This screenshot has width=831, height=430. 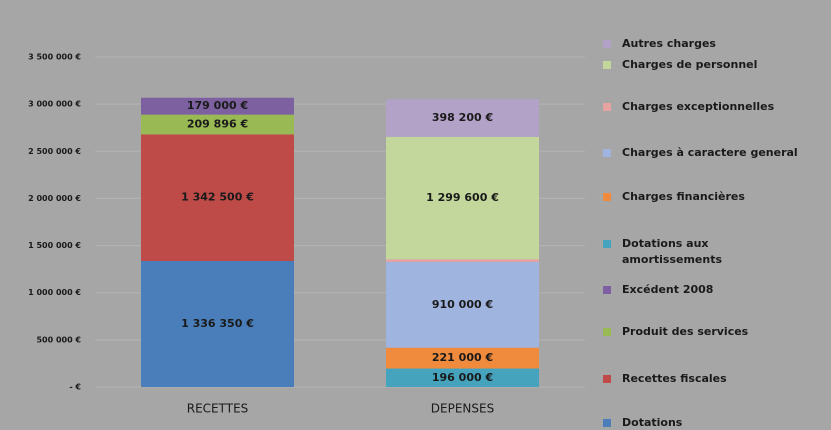 I want to click on data-label: 179 000 €, so click(x=217, y=105).